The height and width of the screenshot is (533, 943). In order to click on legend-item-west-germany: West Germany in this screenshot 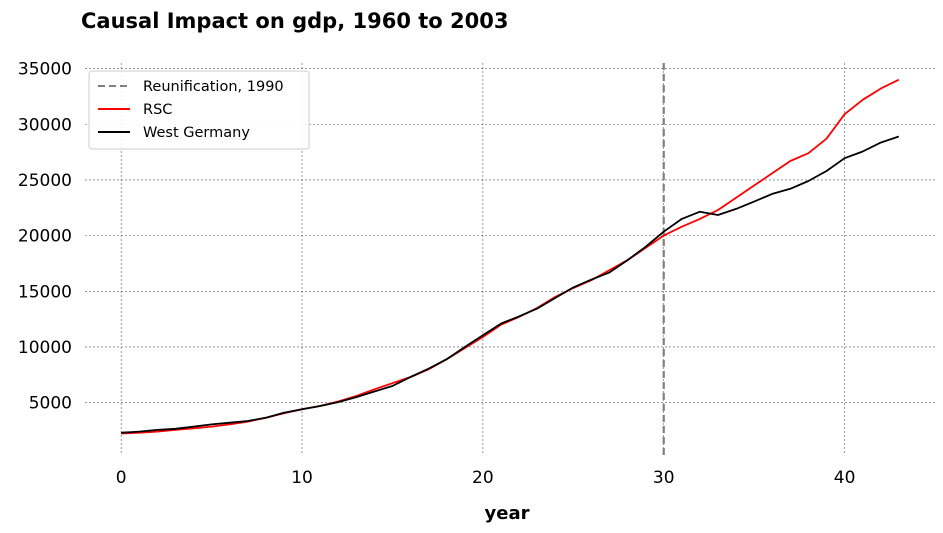, I will do `click(174, 133)`.